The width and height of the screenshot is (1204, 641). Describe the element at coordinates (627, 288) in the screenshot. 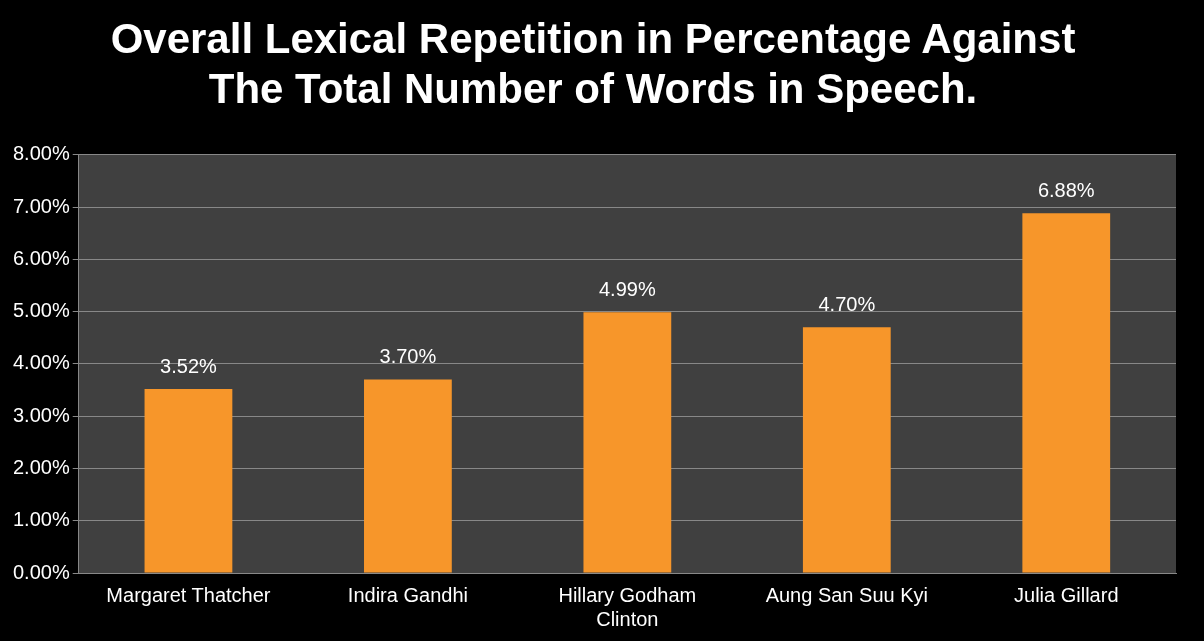

I see `data-label: 4.99%` at that location.